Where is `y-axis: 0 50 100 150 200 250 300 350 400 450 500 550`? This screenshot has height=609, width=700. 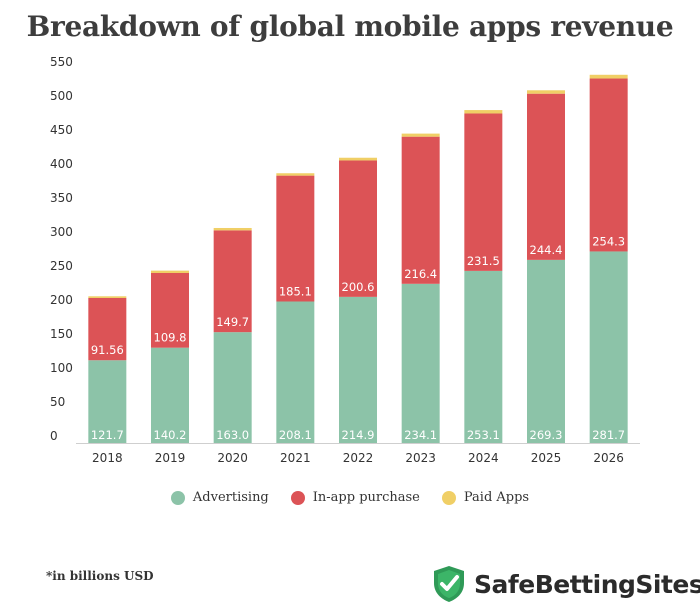 y-axis: 0 50 100 150 200 250 300 350 400 450 500 550 is located at coordinates (61, 249).